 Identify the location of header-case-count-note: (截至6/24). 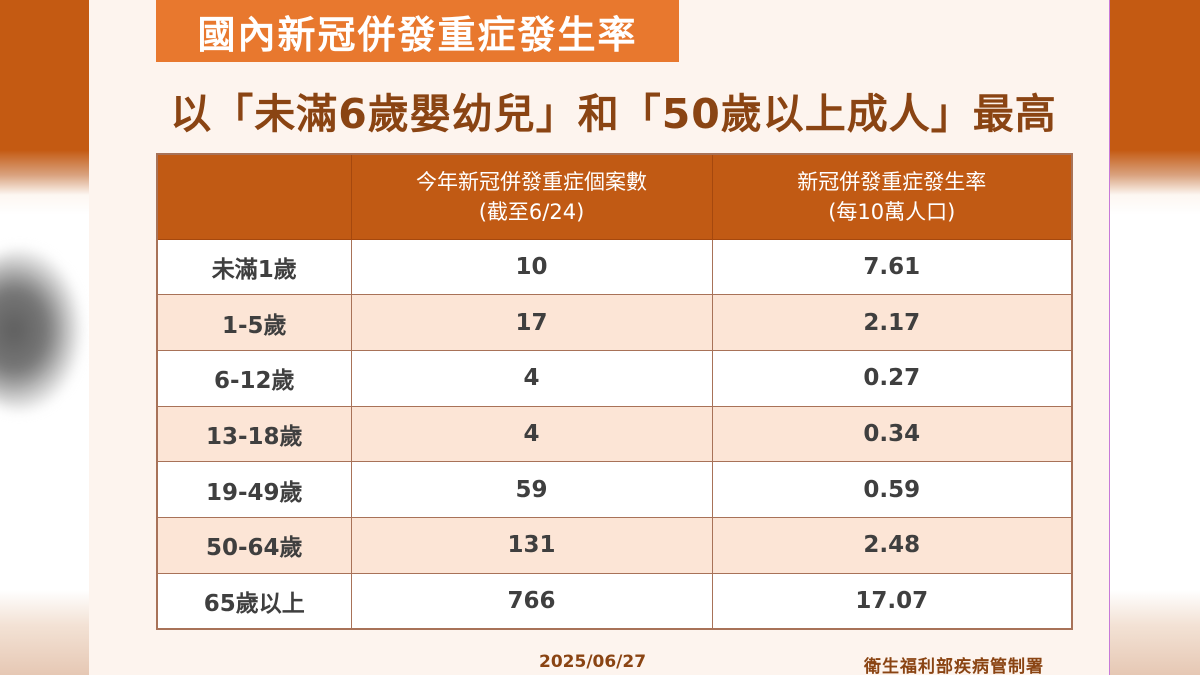
(531, 211).